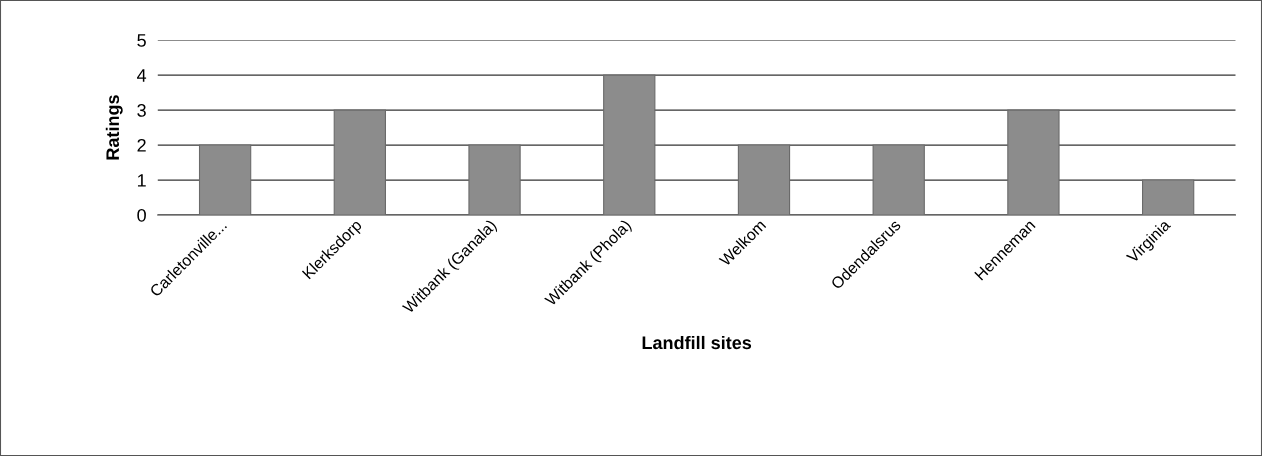  Describe the element at coordinates (141, 180) in the screenshot. I see `y-tick-label: 1` at that location.